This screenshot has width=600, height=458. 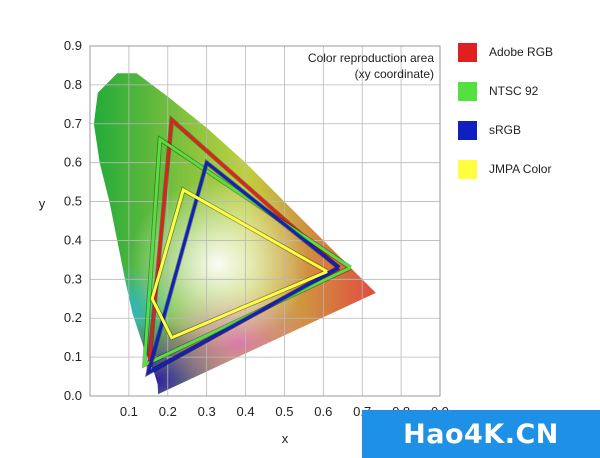 What do you see at coordinates (521, 52) in the screenshot?
I see `legend-label-adobe-rgb: Adobe RGB` at bounding box center [521, 52].